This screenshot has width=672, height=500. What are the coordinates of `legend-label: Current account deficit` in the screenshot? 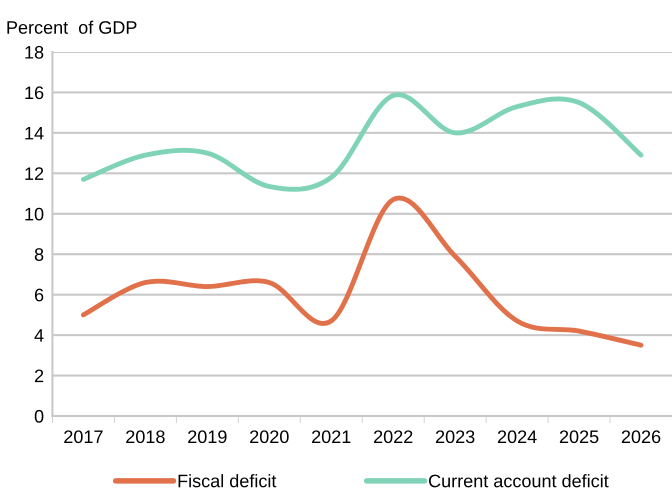 It's located at (519, 481).